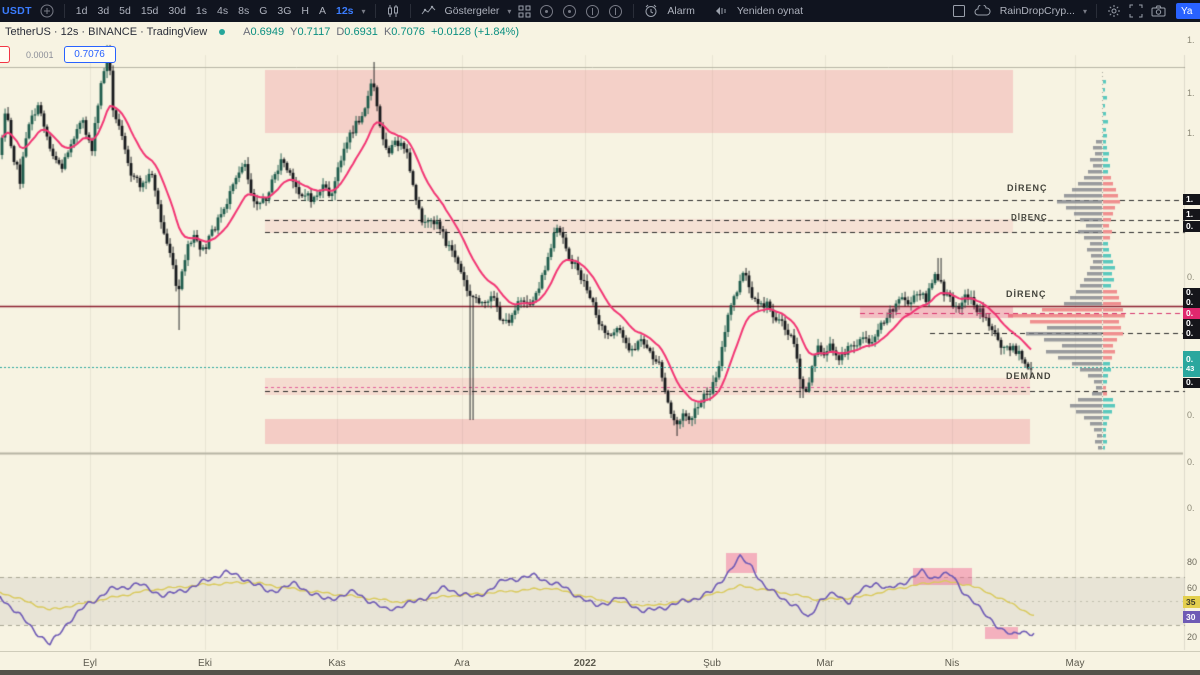  Describe the element at coordinates (1158, 11) in the screenshot. I see `camera-snapshot-icon` at that location.